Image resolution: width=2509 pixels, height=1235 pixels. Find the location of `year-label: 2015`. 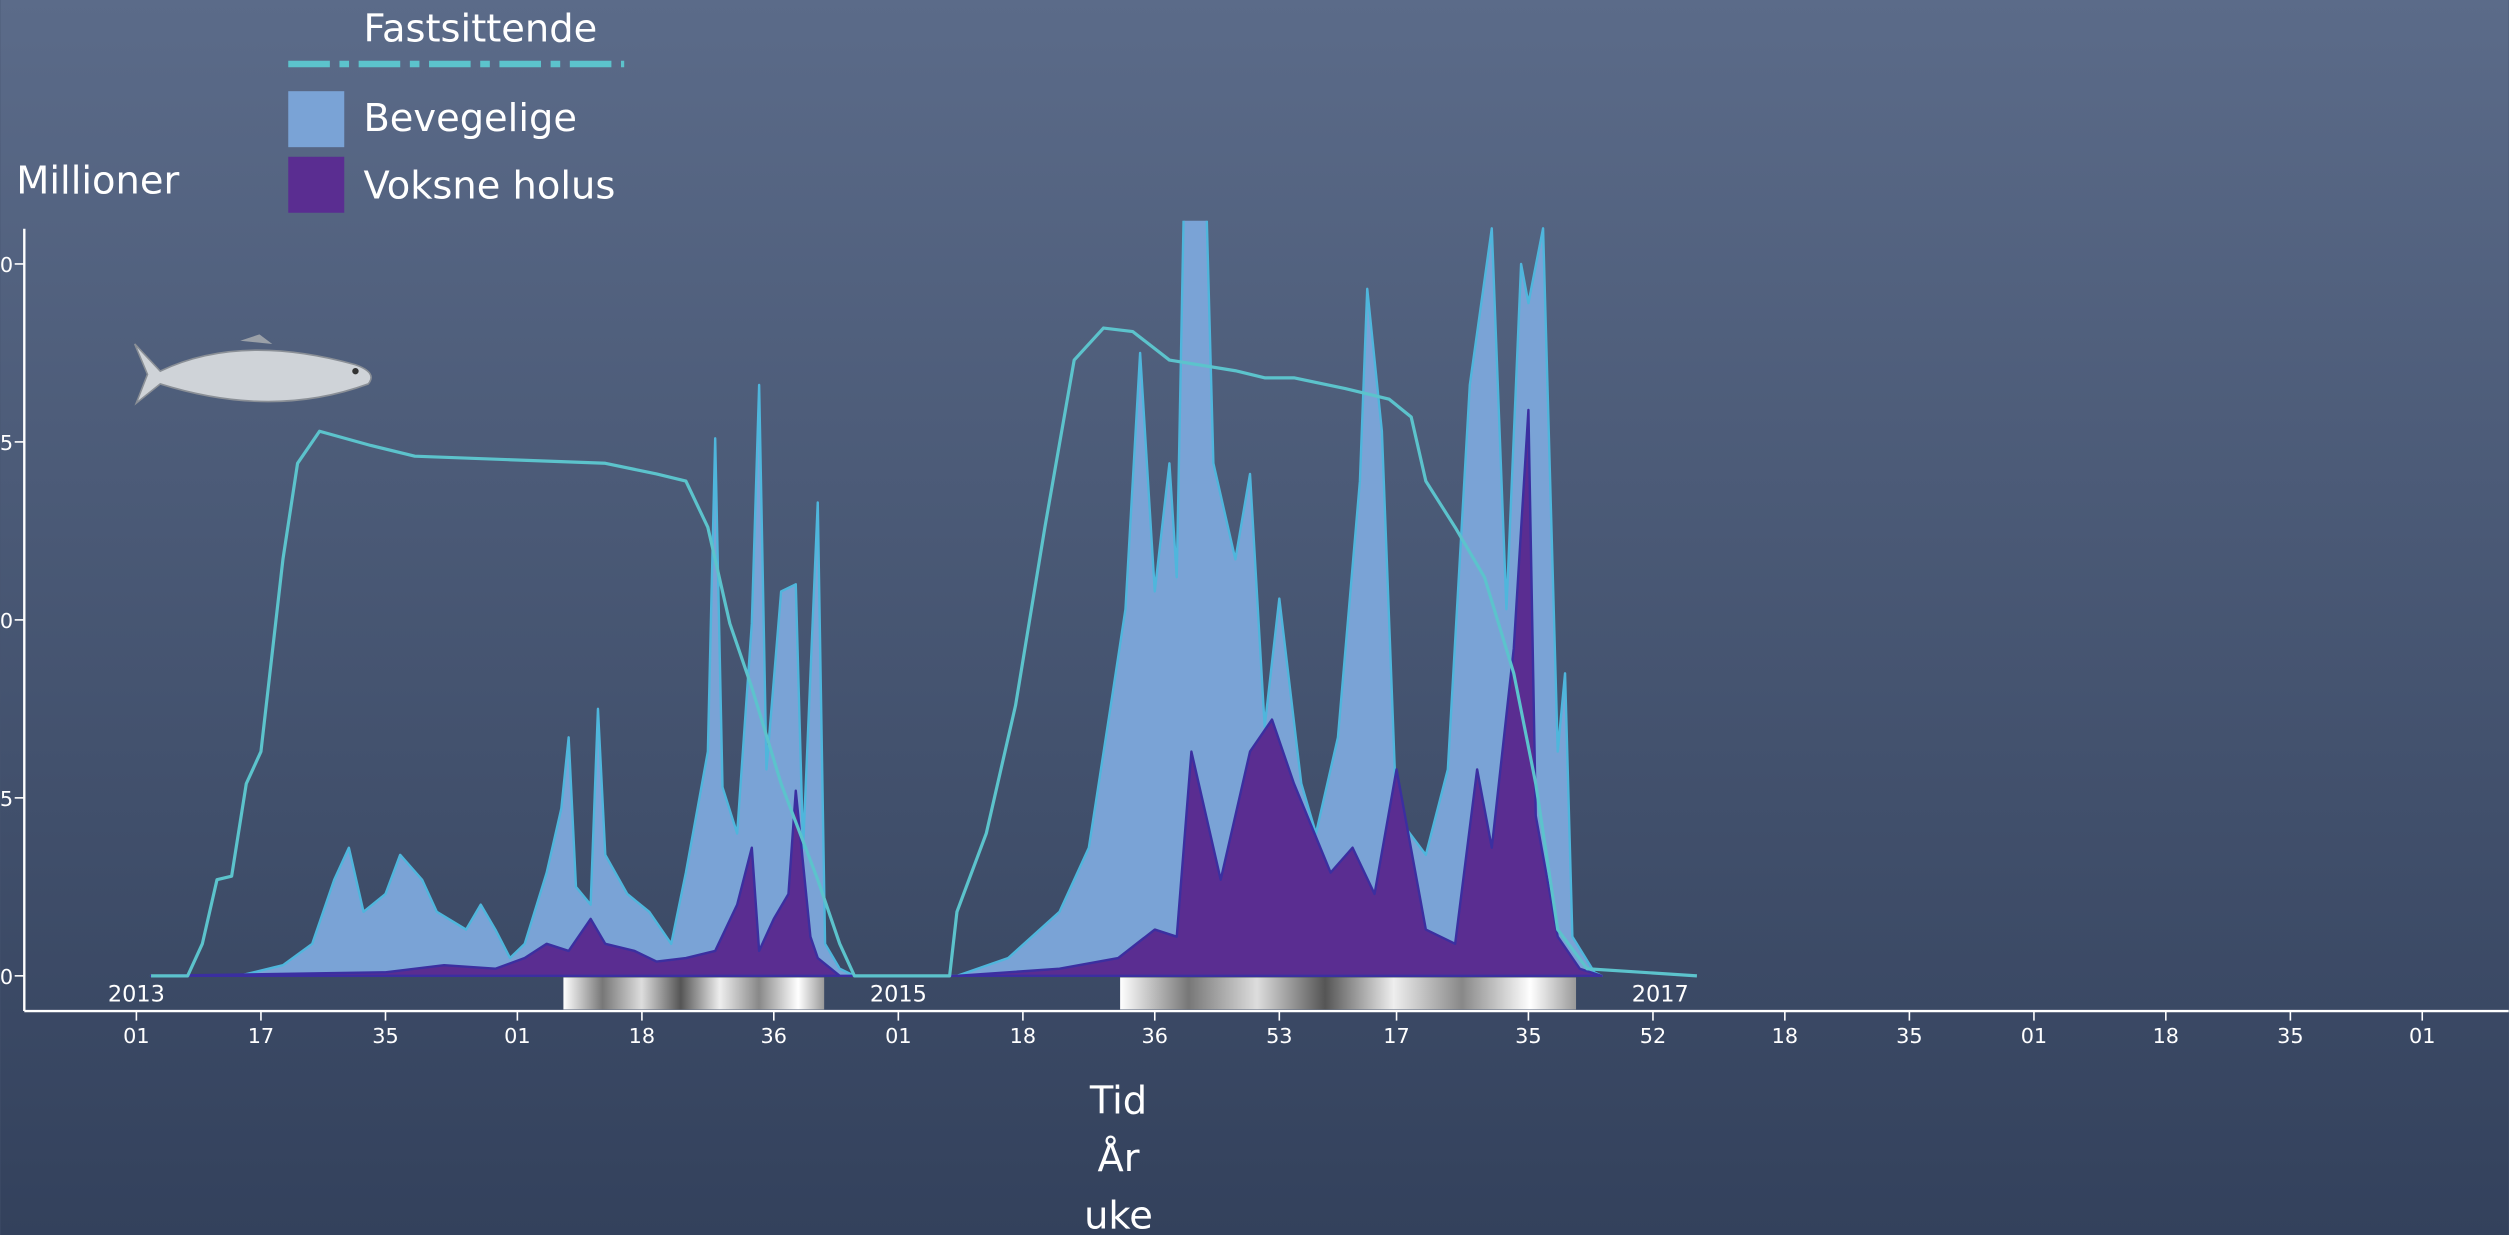

year-label: 2015 is located at coordinates (898, 994).